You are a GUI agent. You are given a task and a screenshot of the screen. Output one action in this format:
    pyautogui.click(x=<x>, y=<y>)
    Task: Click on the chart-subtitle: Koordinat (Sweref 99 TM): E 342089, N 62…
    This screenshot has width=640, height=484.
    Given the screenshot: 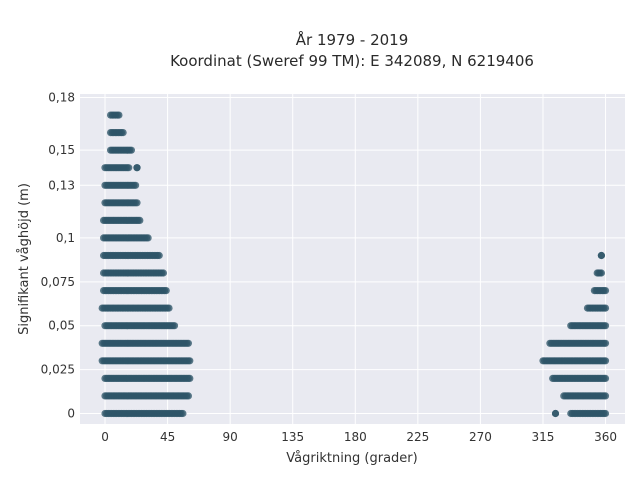 What is the action you would take?
    pyautogui.click(x=352, y=61)
    